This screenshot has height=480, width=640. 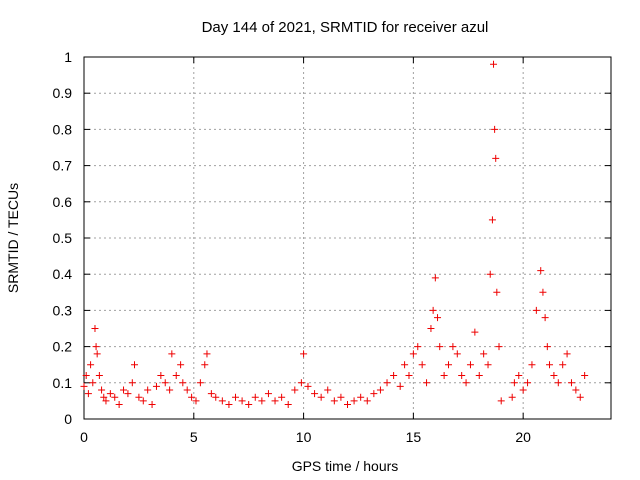 What do you see at coordinates (63, 93) in the screenshot?
I see `y-tick-label: 0.9` at bounding box center [63, 93].